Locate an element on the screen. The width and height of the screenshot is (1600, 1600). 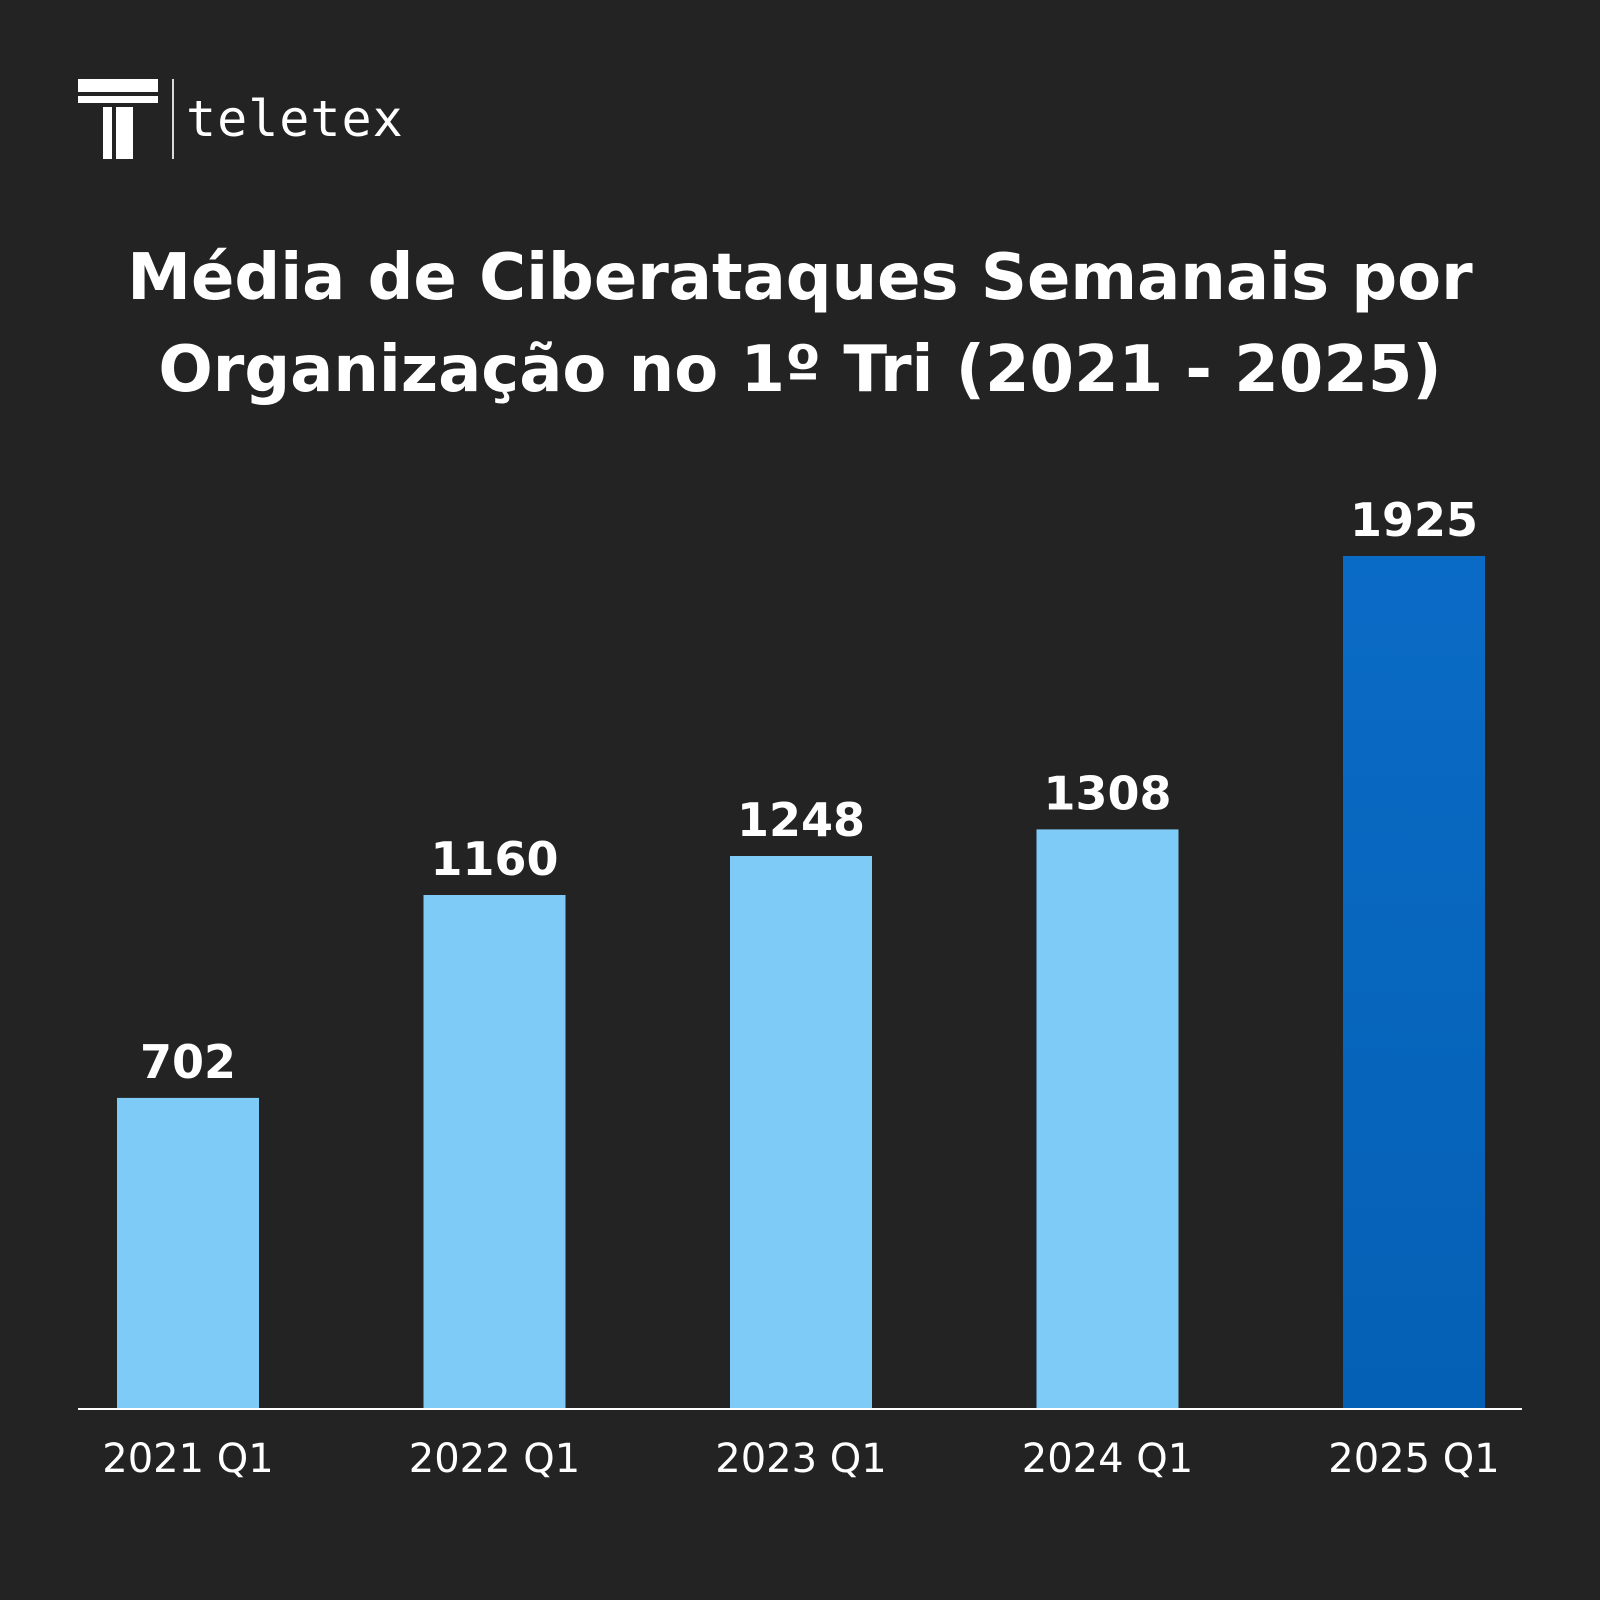
x-tick-label-2022-q1: 2022 Q1 is located at coordinates (494, 1459).